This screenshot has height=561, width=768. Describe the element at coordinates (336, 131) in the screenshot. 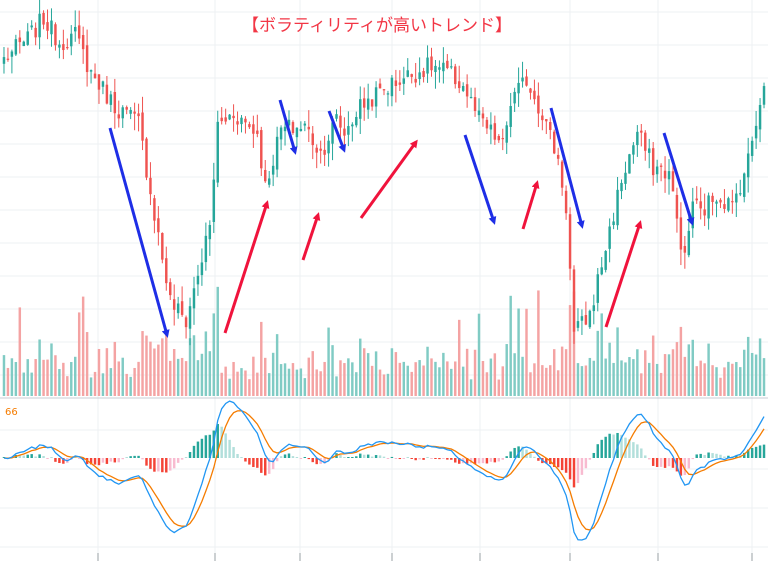

I see `trend-arrow-down` at that location.